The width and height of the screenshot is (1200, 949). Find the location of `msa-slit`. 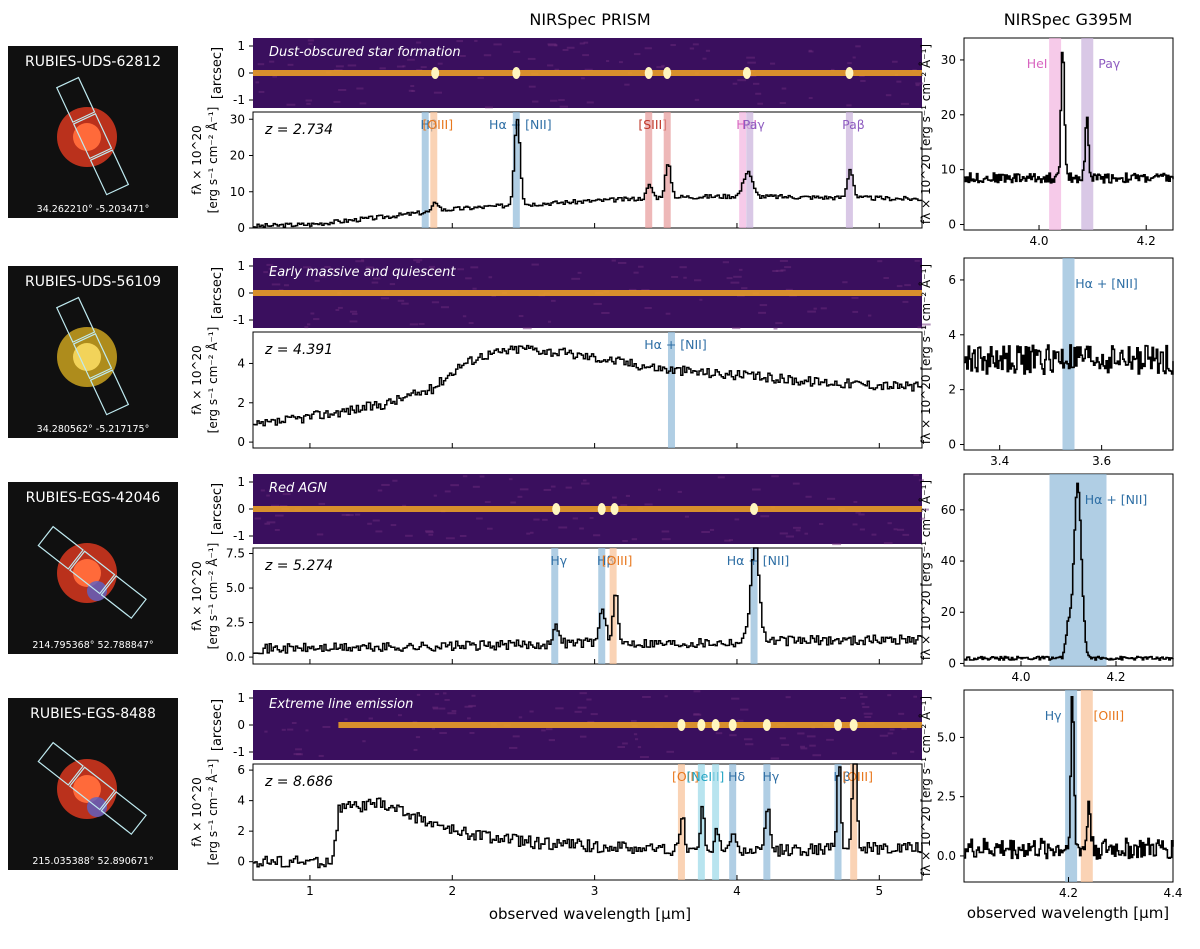

msa-slit is located at coordinates (92, 572).